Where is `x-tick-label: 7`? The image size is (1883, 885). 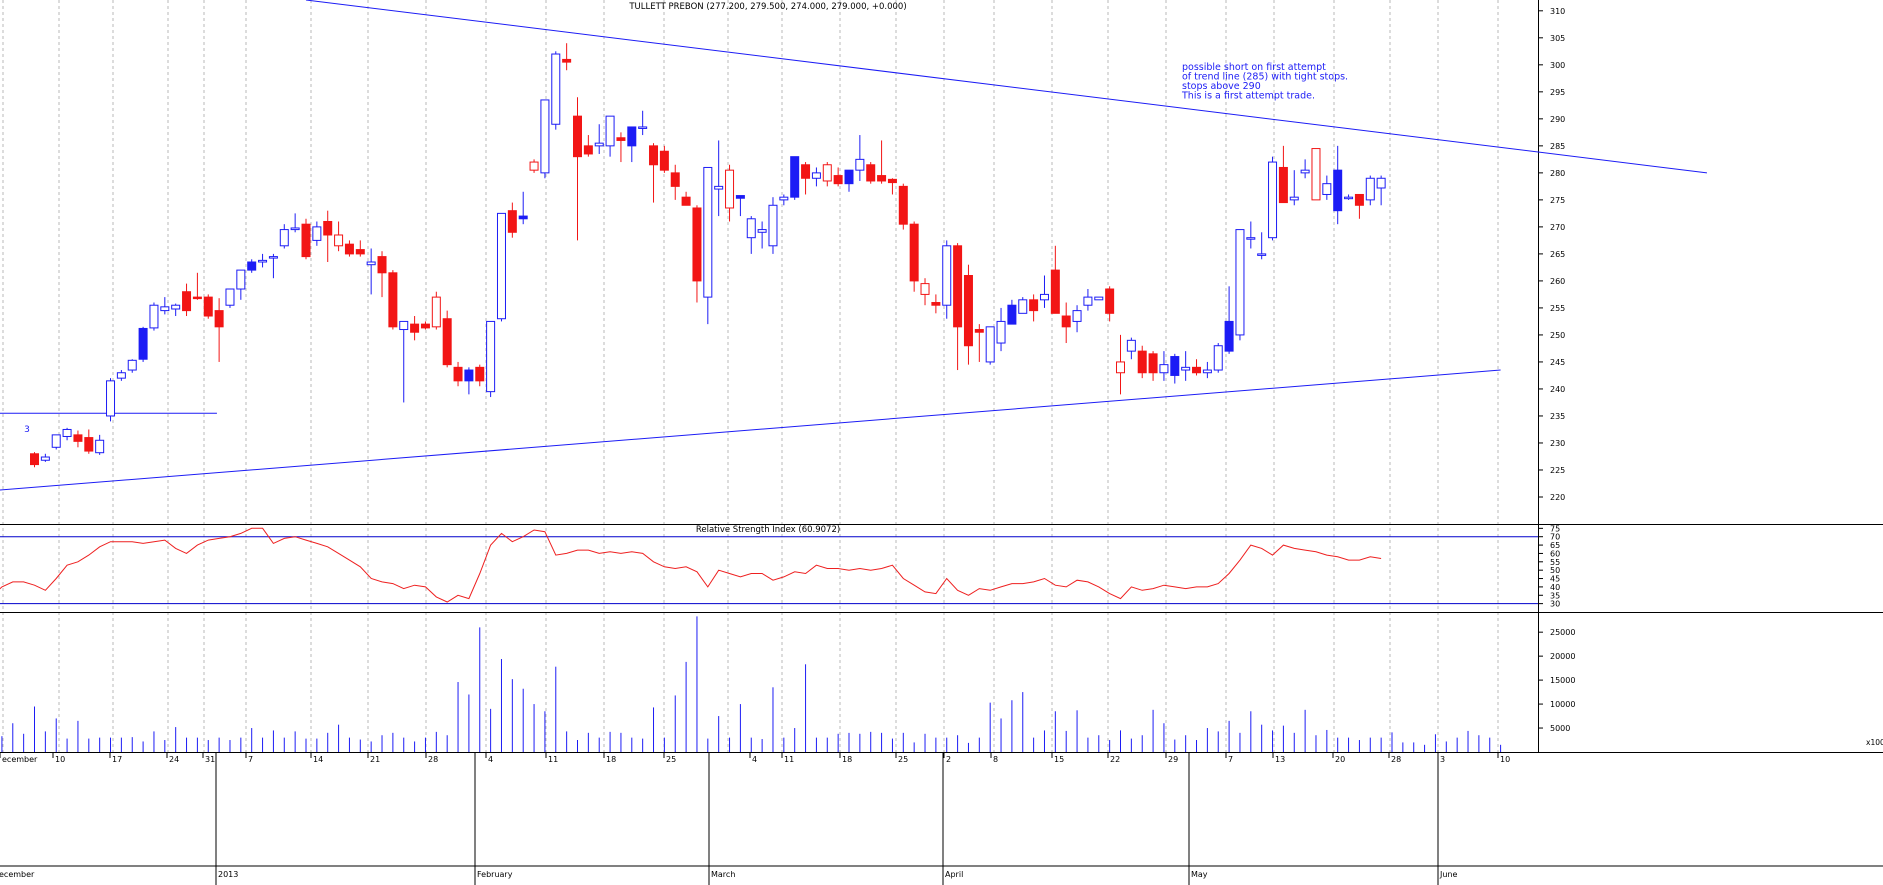 x-tick-label: 7 is located at coordinates (250, 759).